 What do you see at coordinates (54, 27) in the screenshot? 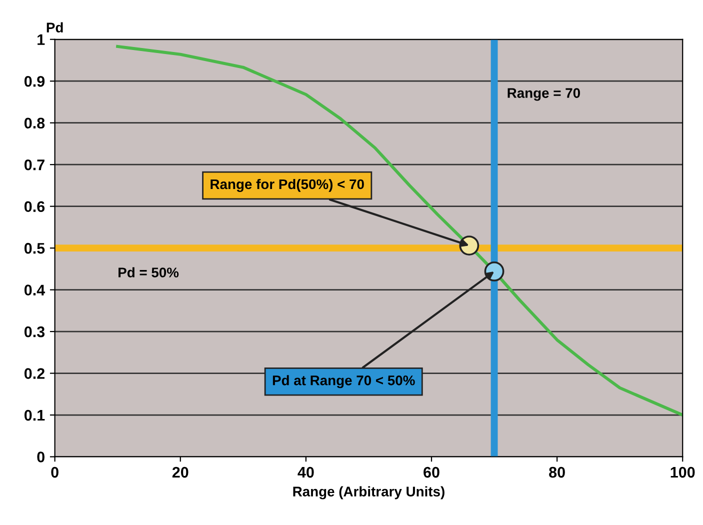
I see `y-axis-title: Pd` at bounding box center [54, 27].